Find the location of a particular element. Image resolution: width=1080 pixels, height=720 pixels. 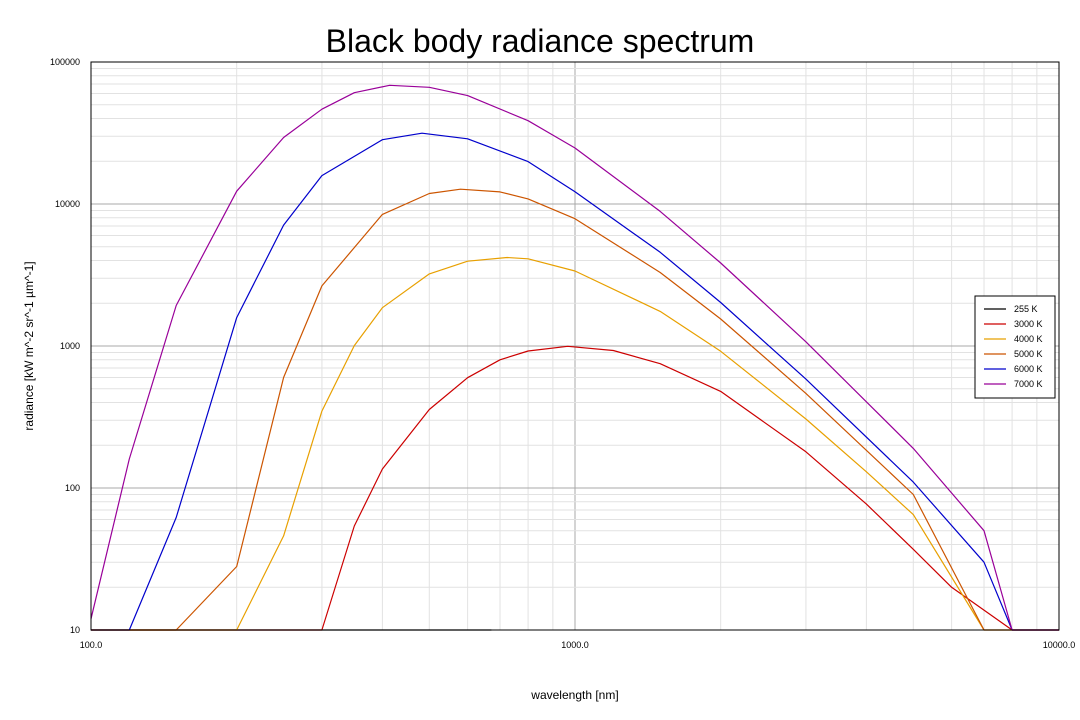

y-tick-label: 1000 is located at coordinates (70, 346).